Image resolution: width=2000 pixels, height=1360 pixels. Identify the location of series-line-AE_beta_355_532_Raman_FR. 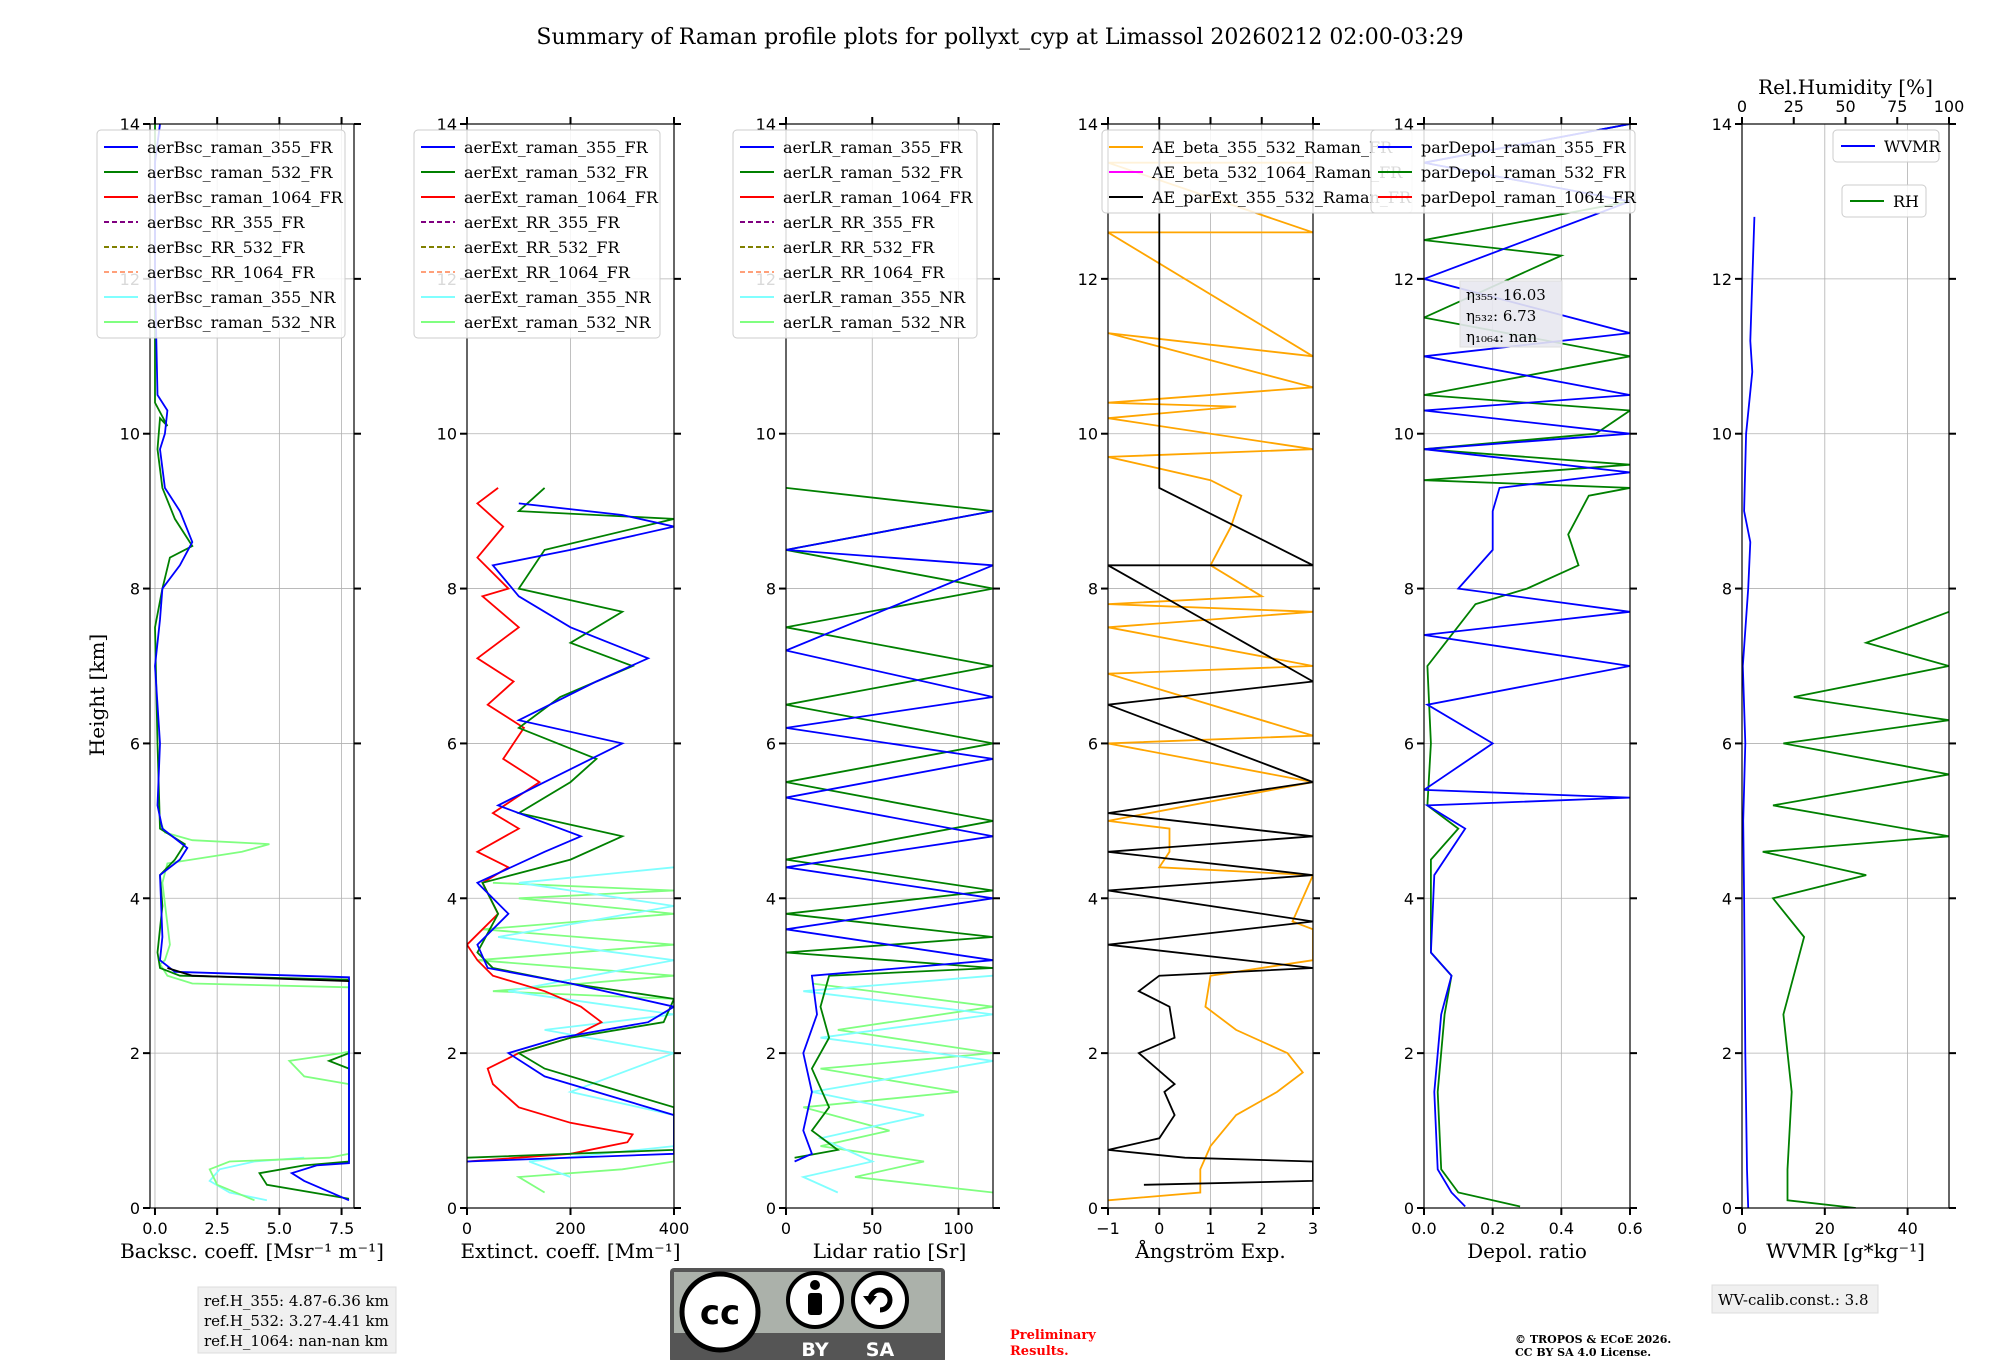
(1210, 681).